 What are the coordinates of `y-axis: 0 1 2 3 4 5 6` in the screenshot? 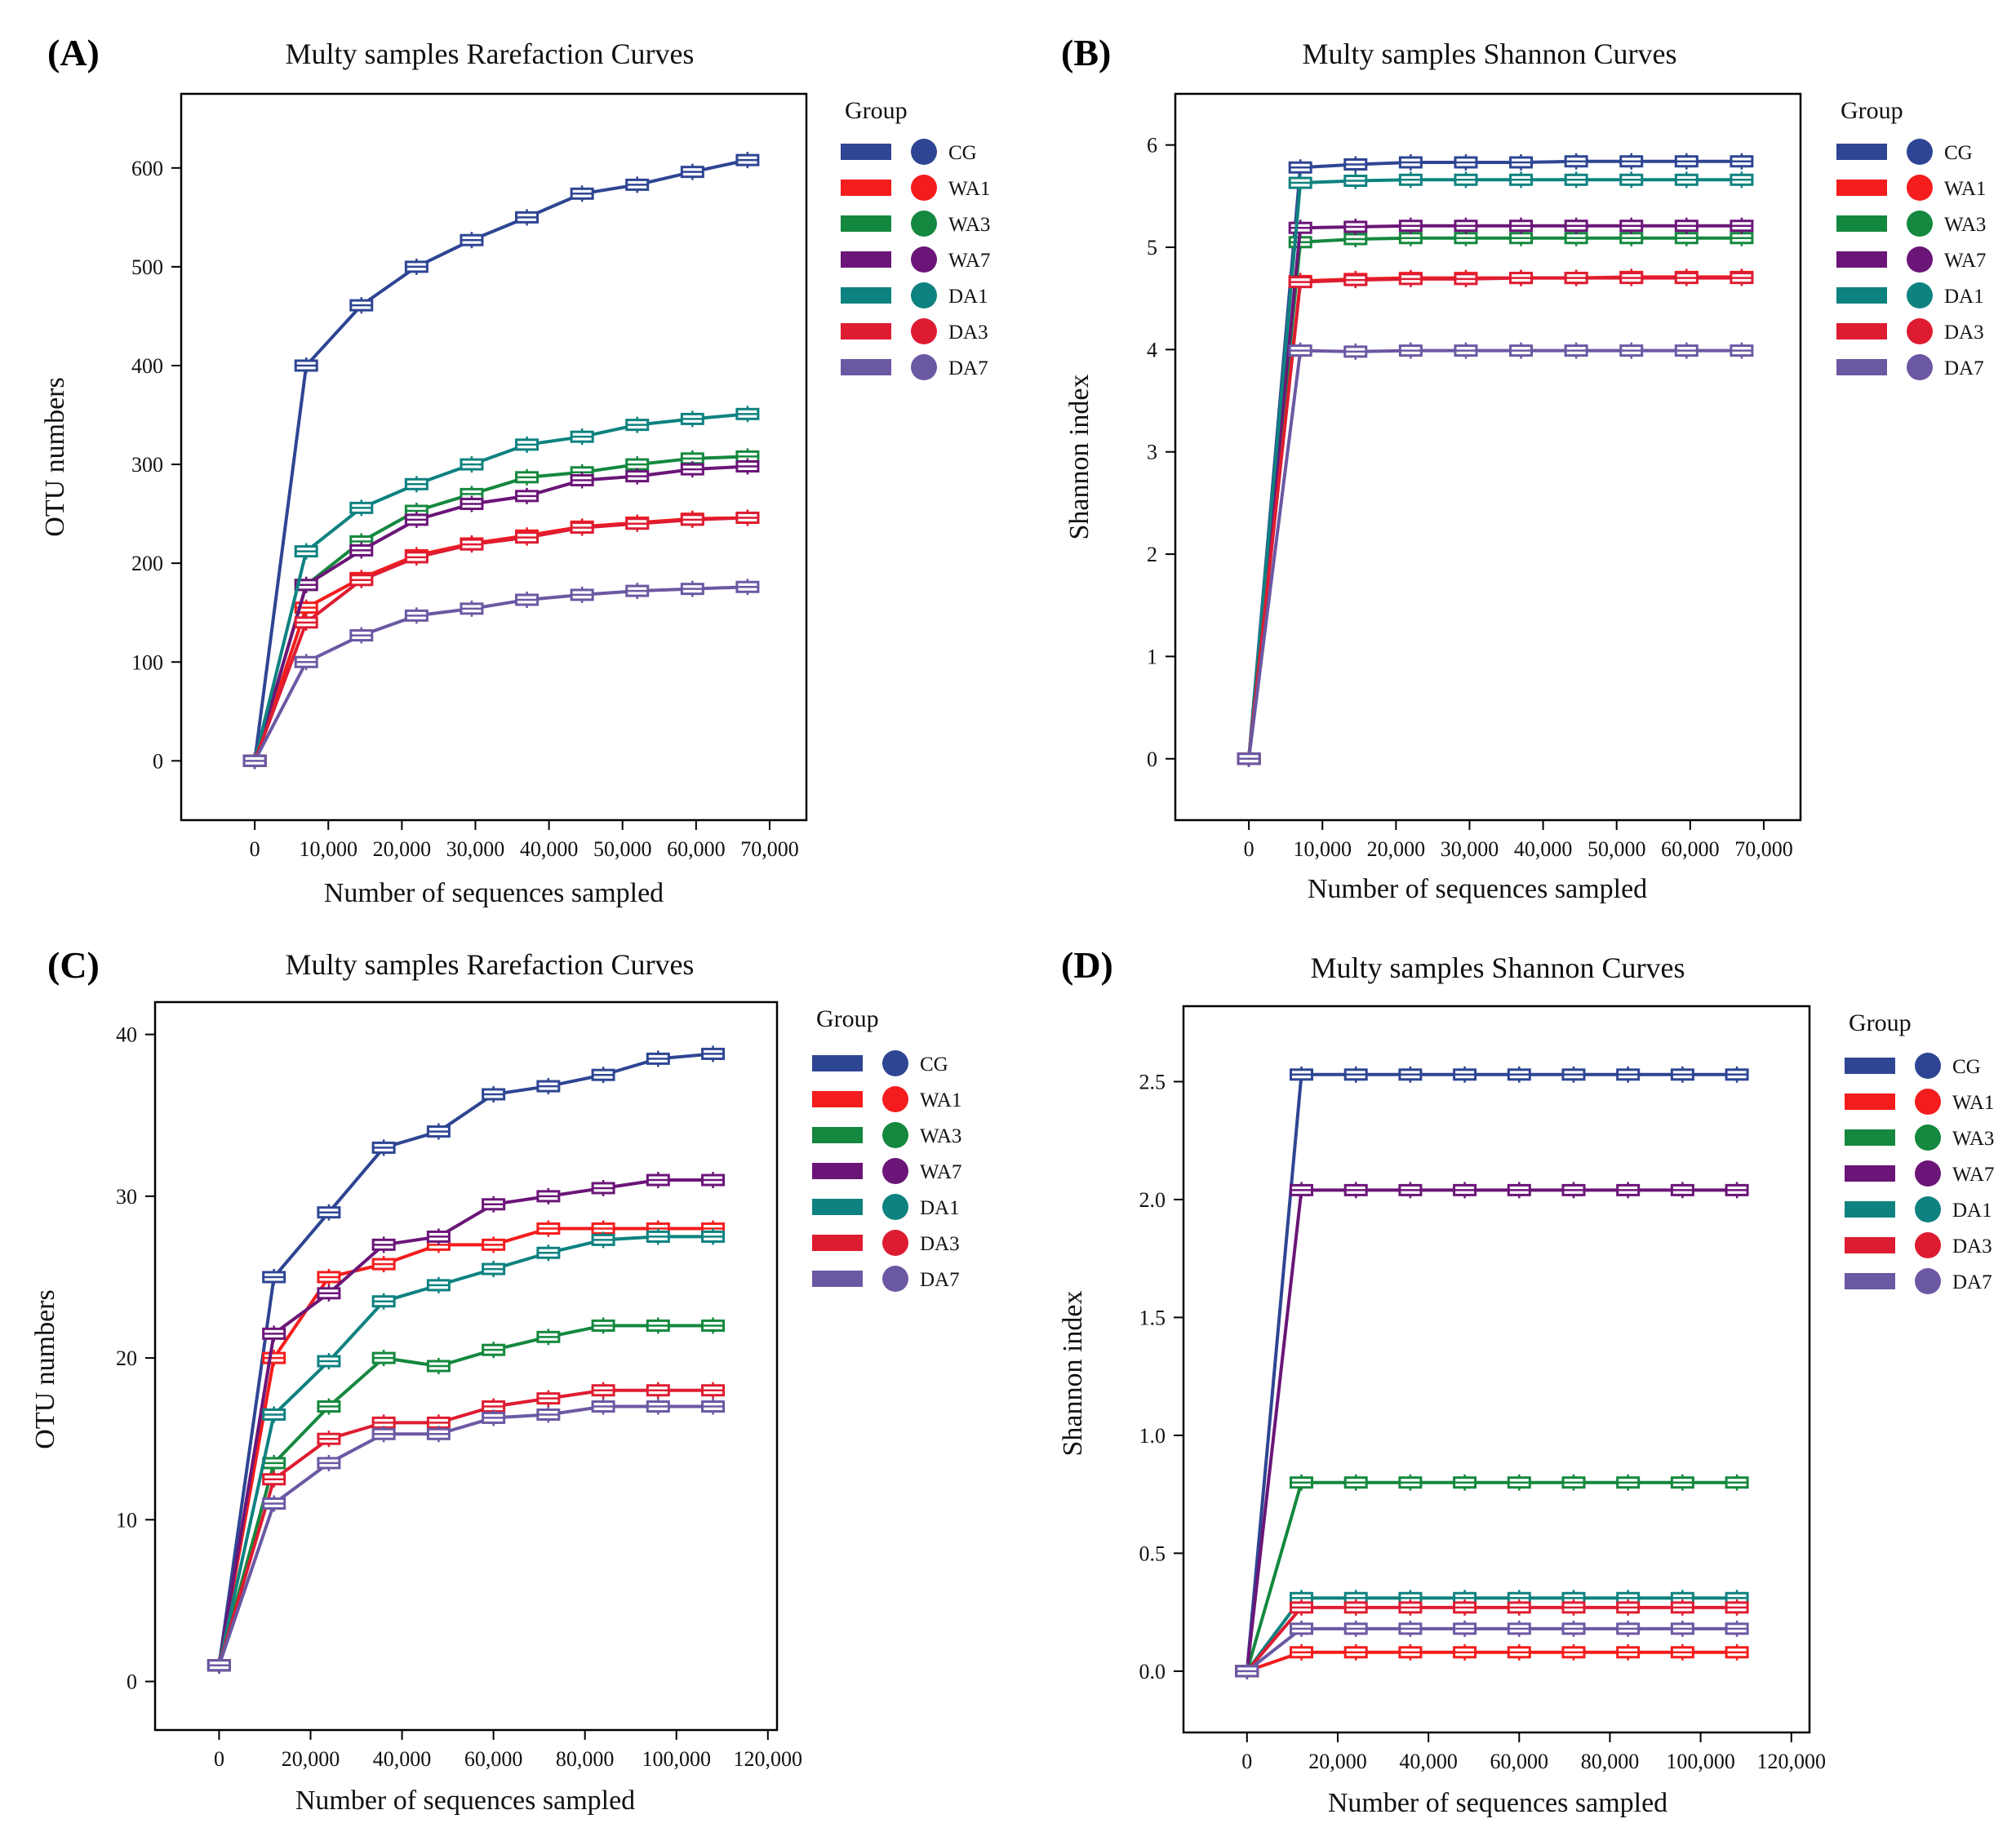 It's located at (1161, 452).